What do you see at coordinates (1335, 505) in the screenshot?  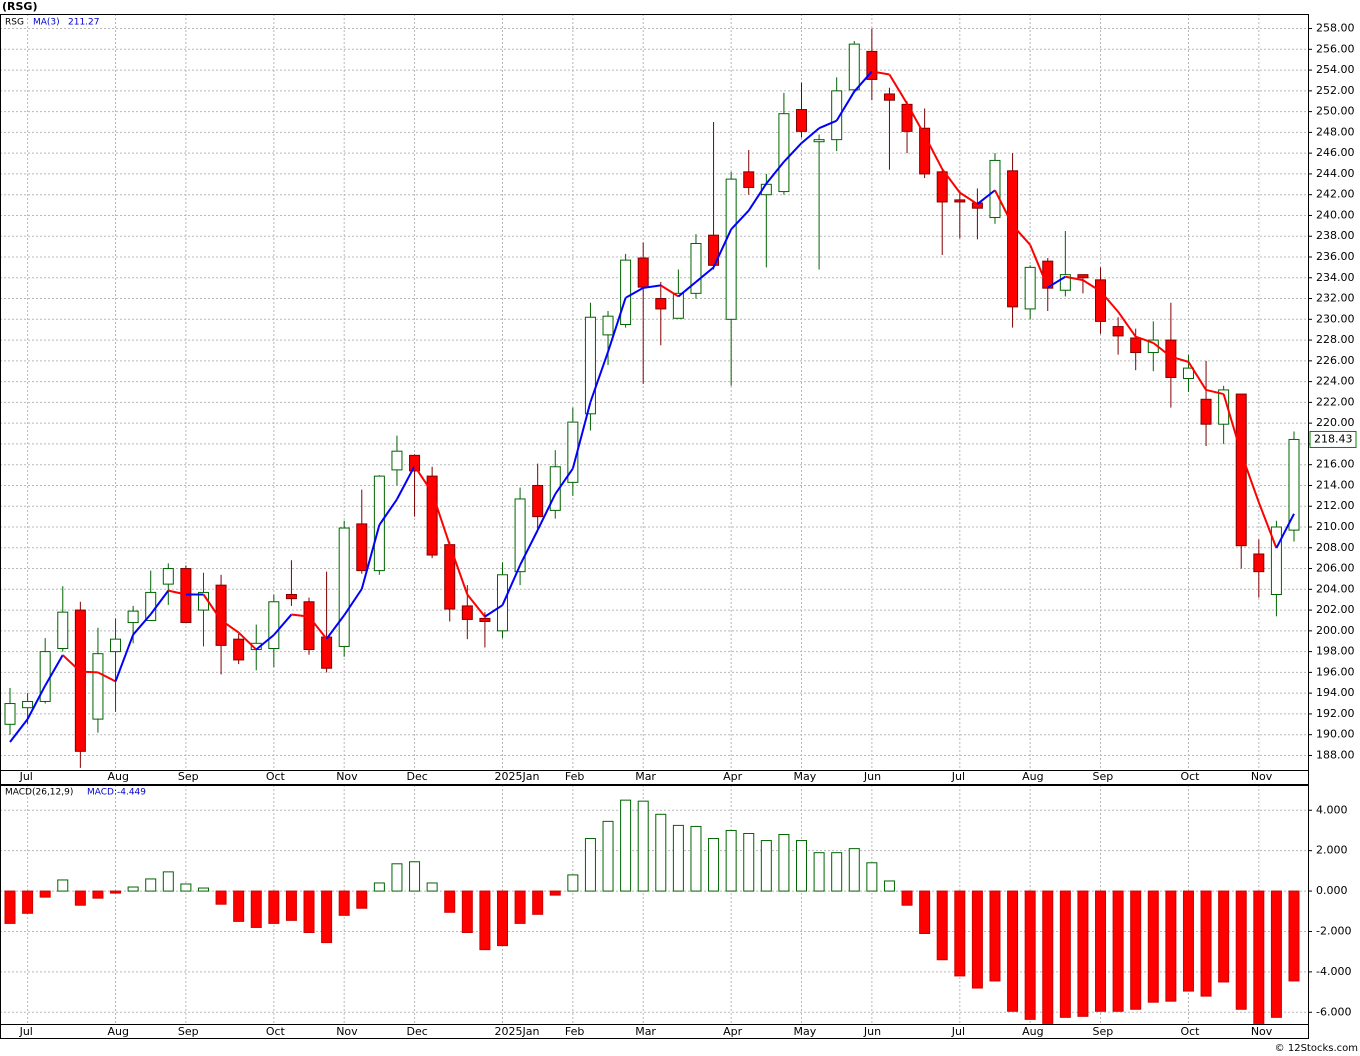 I see `y-tick-label: 212.00` at bounding box center [1335, 505].